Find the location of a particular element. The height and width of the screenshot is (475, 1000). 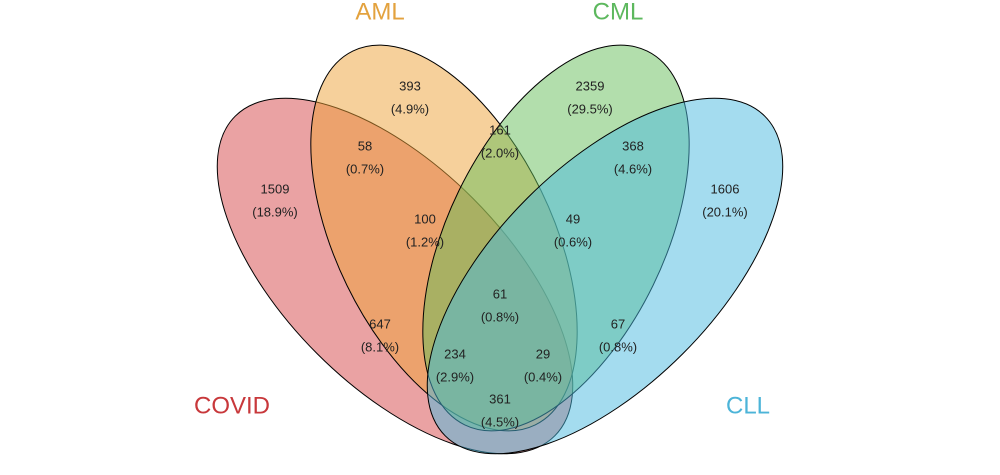

region-percent: (2.9%) is located at coordinates (455, 376).